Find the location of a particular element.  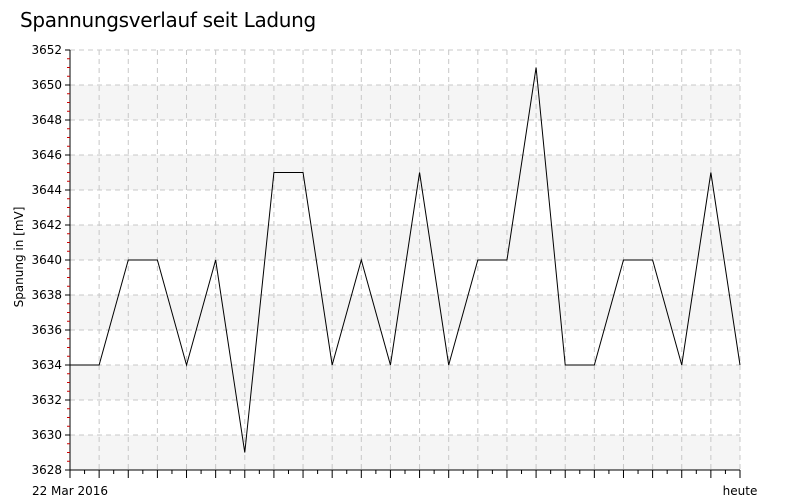

chart-title: Spannungsverlauf seit Ladung is located at coordinates (168, 20).